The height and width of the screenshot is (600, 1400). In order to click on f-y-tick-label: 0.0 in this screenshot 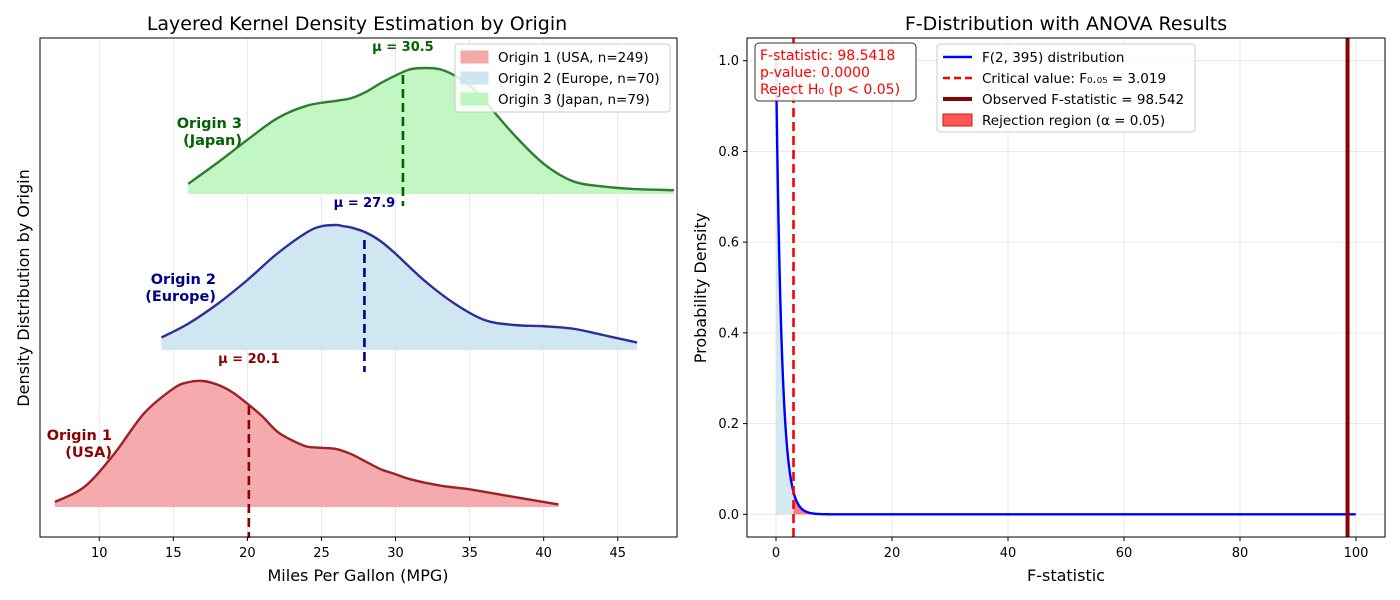, I will do `click(728, 515)`.